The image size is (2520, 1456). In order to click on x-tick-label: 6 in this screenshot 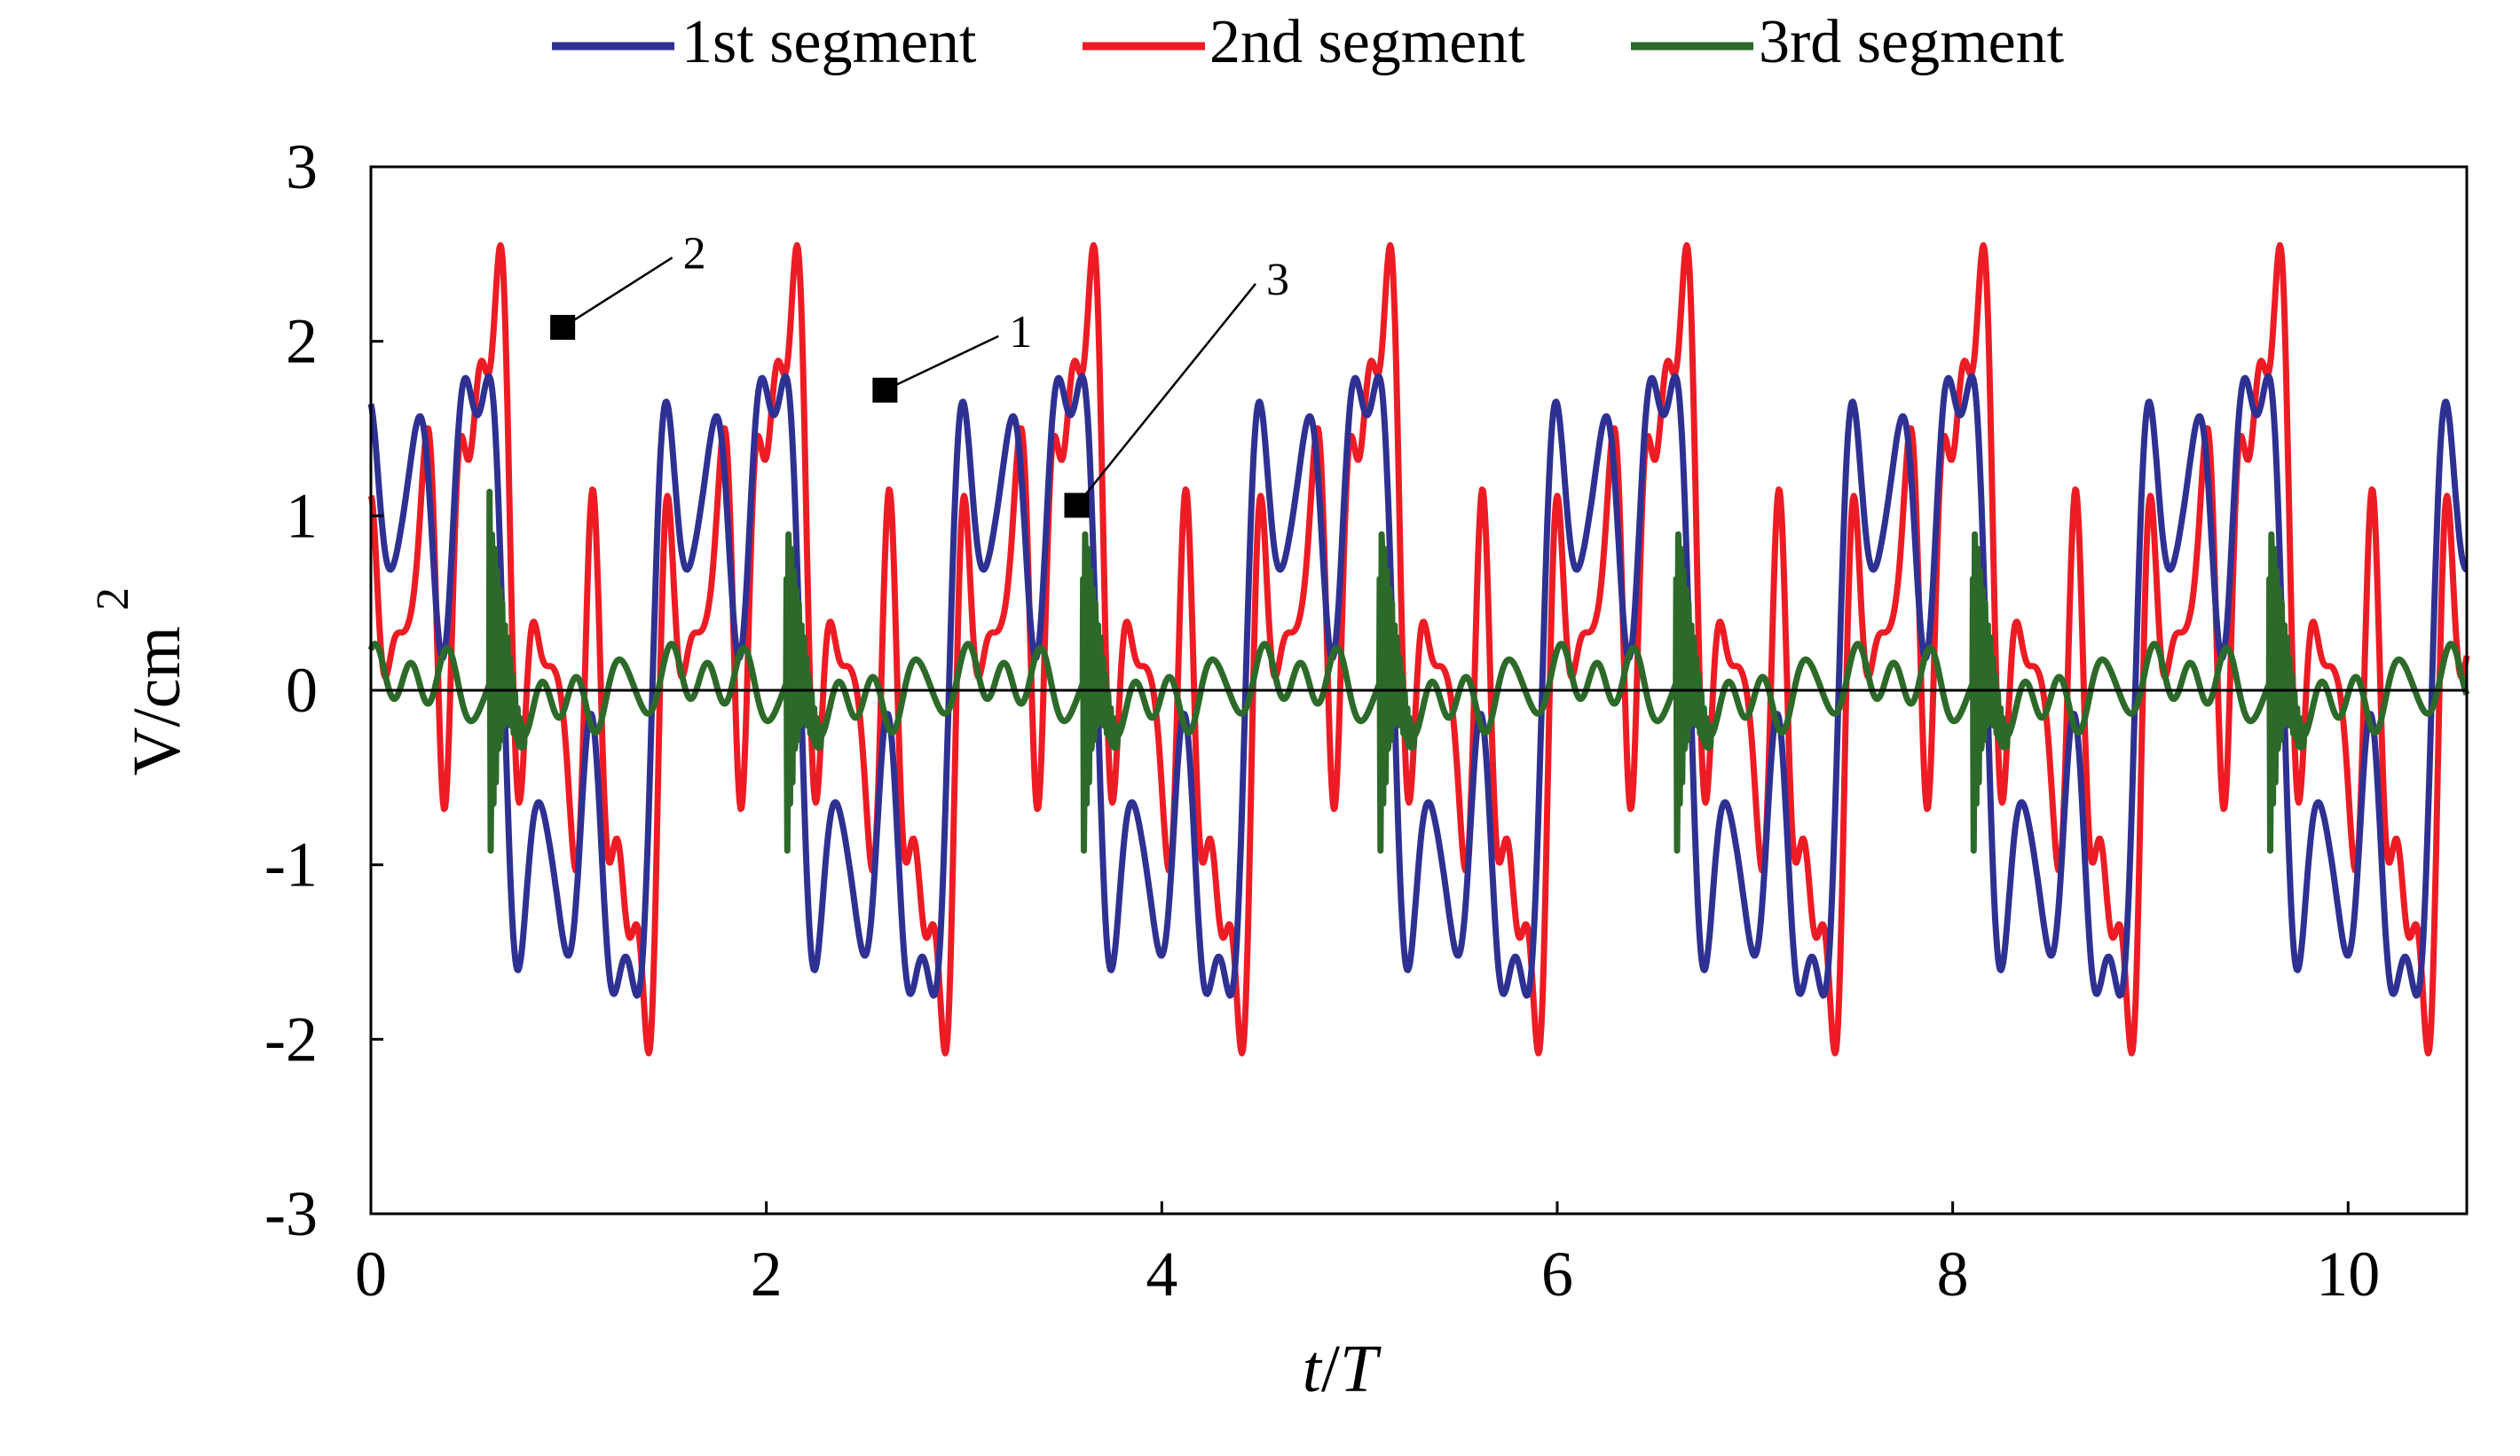, I will do `click(1557, 1274)`.